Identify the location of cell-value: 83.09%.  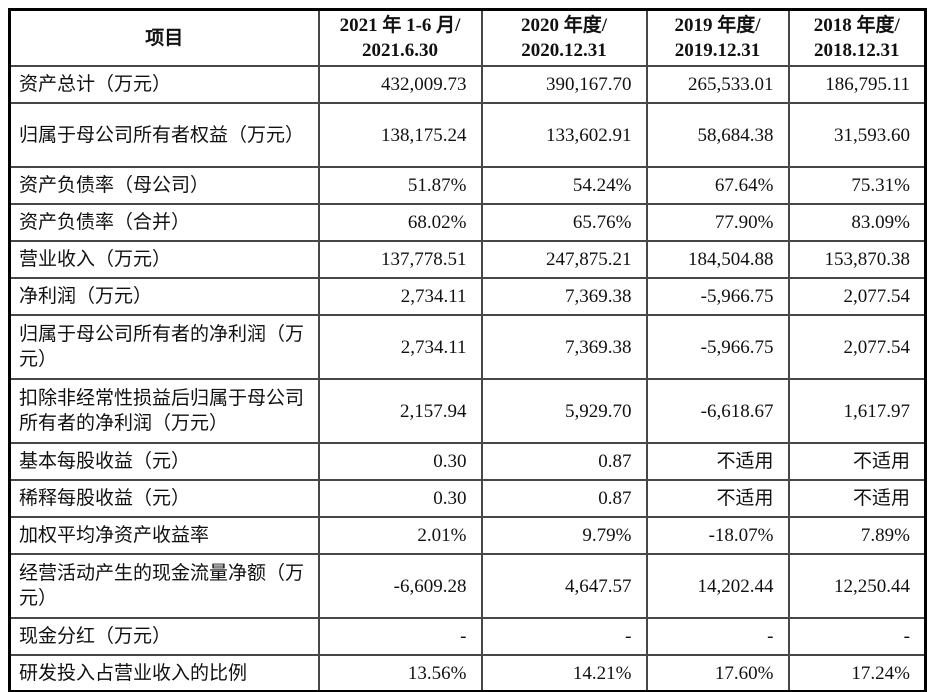
(857, 223).